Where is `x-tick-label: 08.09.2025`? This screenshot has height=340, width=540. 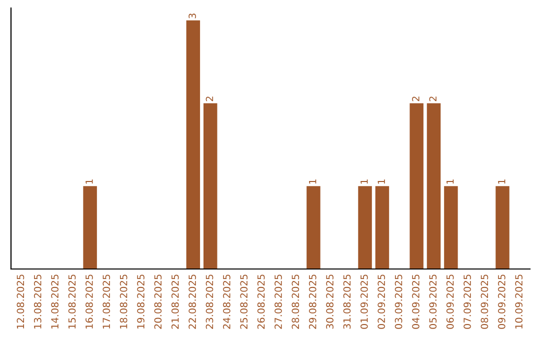
x-tick-label: 08.09.2025 is located at coordinates (484, 301).